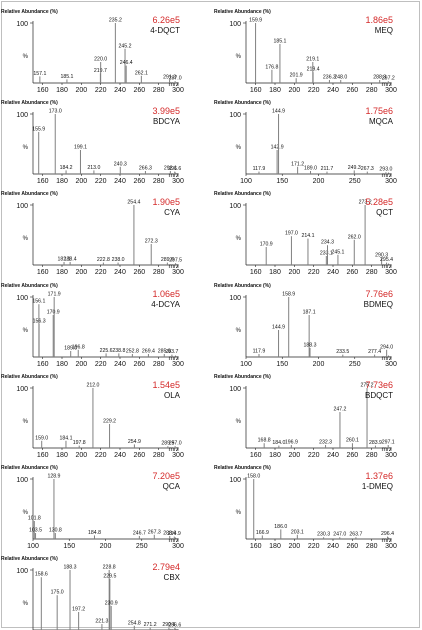  I want to click on peak-label: 168.8, so click(264, 441).